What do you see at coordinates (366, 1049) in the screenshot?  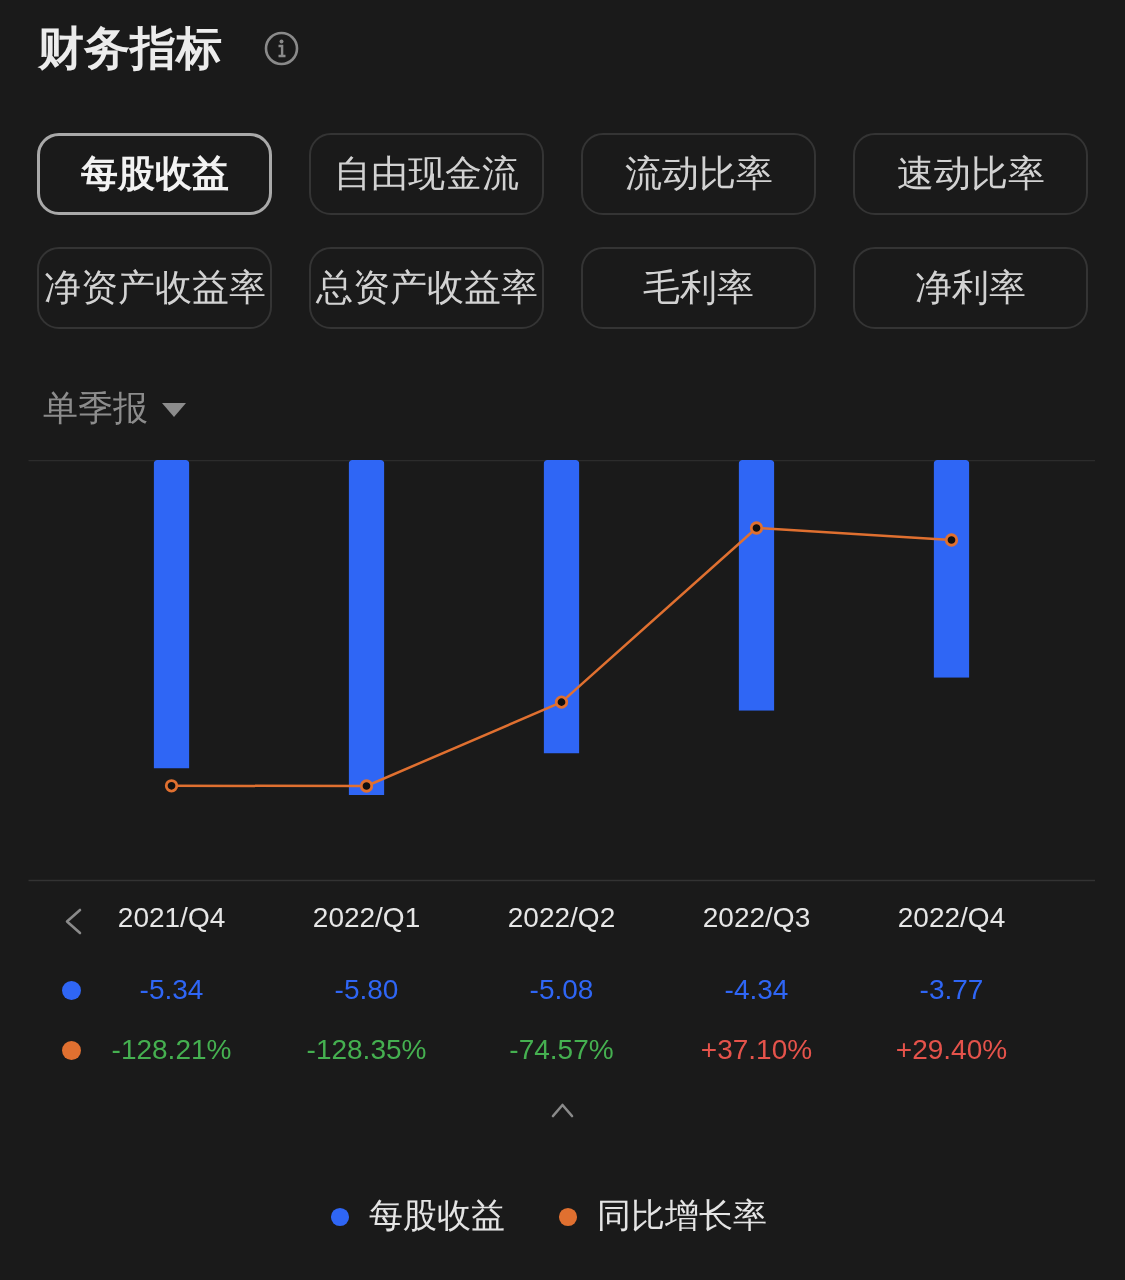 I see `data-label: -128.35%` at bounding box center [366, 1049].